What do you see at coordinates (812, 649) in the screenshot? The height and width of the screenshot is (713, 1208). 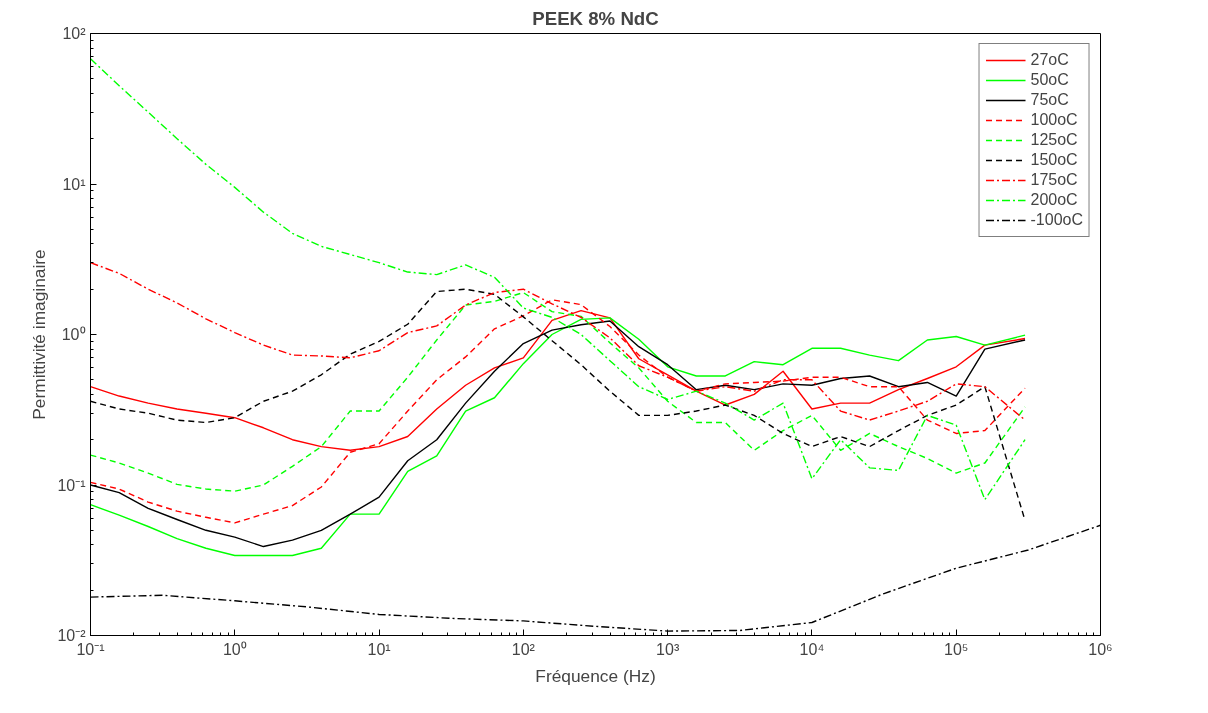 I see `x-tick-label: 10⁴` at bounding box center [812, 649].